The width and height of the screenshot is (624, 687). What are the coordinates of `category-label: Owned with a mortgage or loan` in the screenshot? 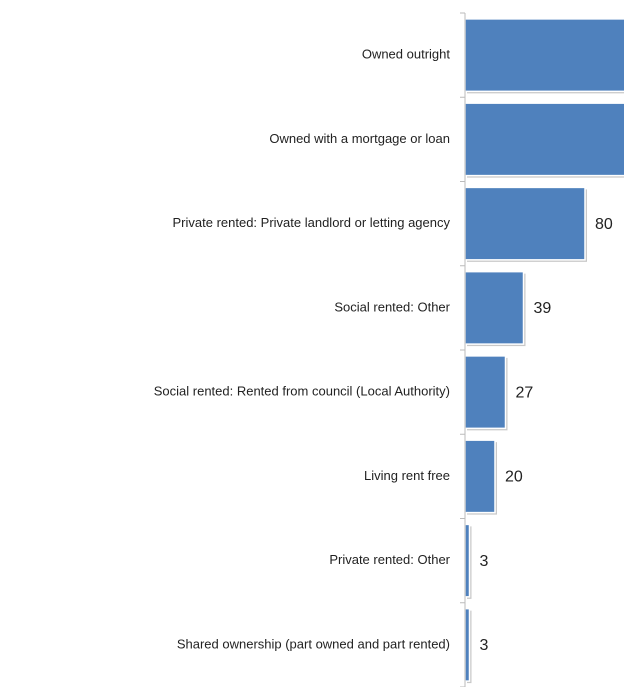 It's located at (359, 138).